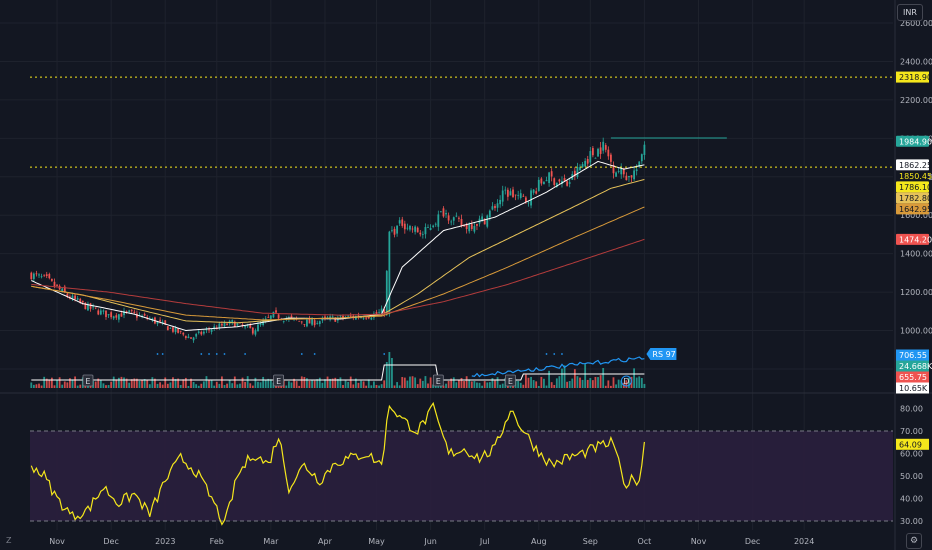  I want to click on price-tick-label: 2600.00, so click(916, 23).